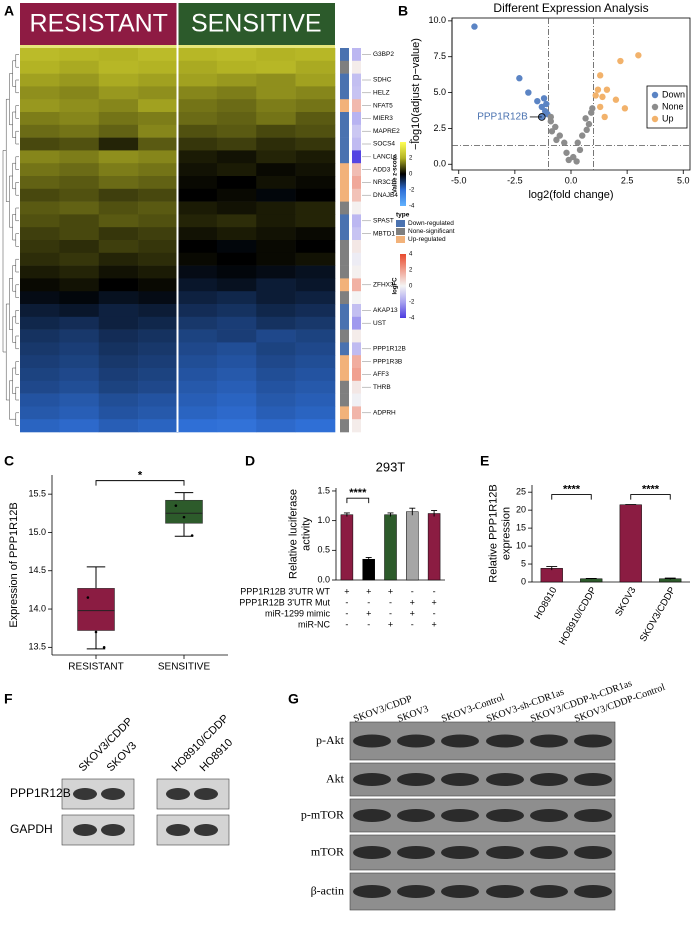 Image resolution: width=699 pixels, height=940 pixels. Describe the element at coordinates (439, 92) in the screenshot. I see `y-tick-label: 5.0` at that location.